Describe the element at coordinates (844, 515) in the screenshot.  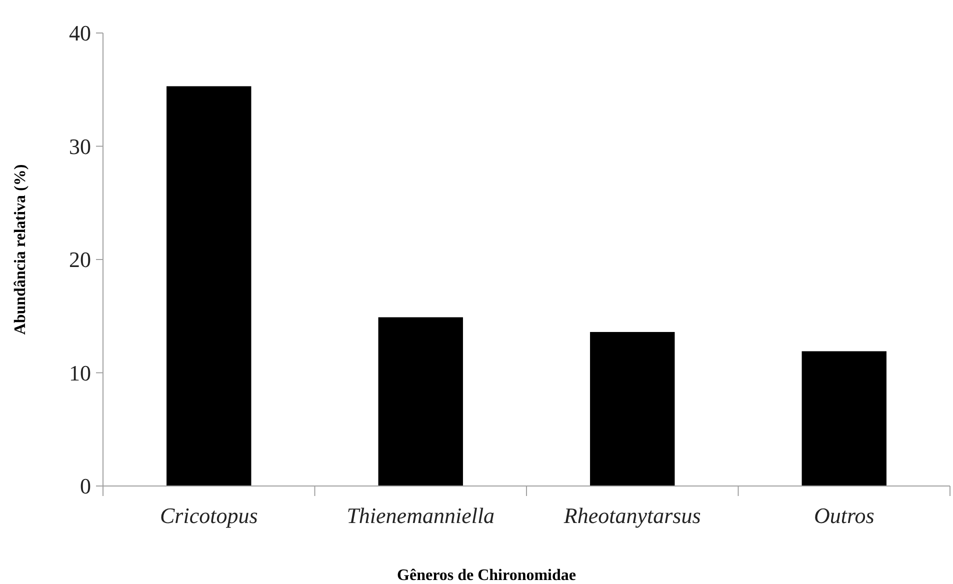
I see `x-tick-label: Outros` at that location.